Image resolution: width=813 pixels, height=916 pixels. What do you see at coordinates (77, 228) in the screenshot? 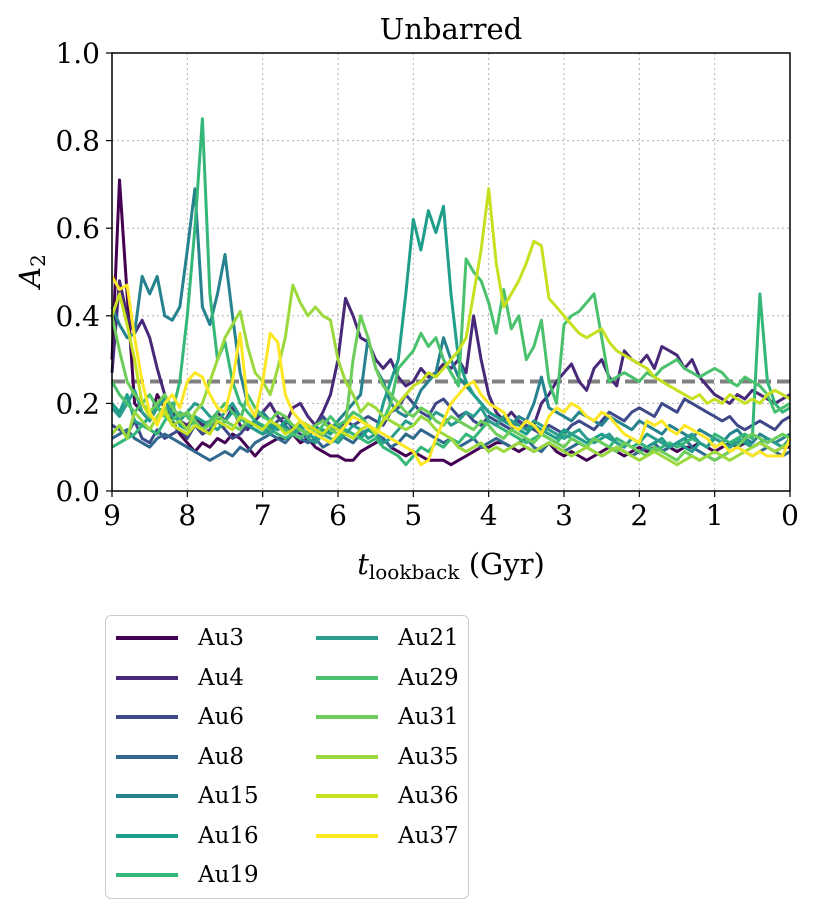
I see `y-tick-label: 0.6` at bounding box center [77, 228].